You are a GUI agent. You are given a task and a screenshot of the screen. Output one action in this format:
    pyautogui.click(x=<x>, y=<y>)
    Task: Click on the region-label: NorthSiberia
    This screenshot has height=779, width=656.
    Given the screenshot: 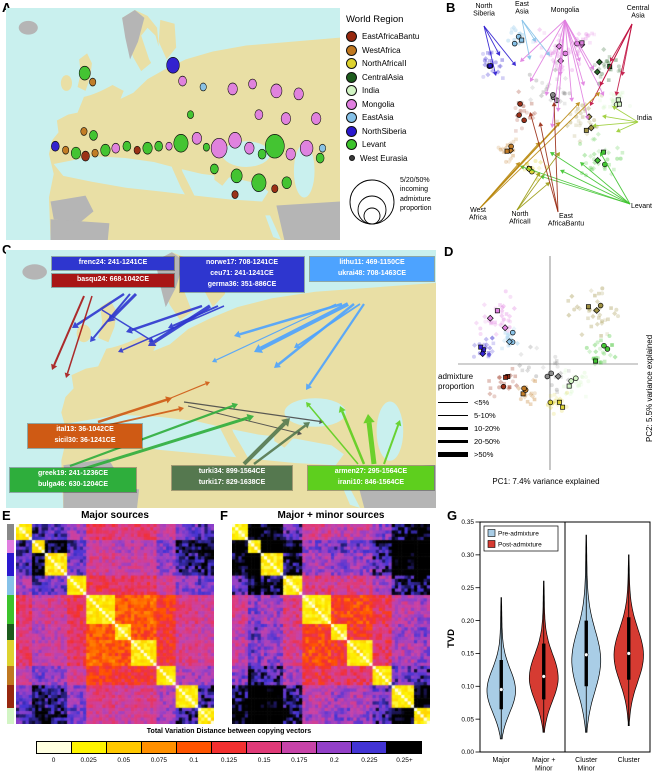 What is the action you would take?
    pyautogui.click(x=384, y=131)
    